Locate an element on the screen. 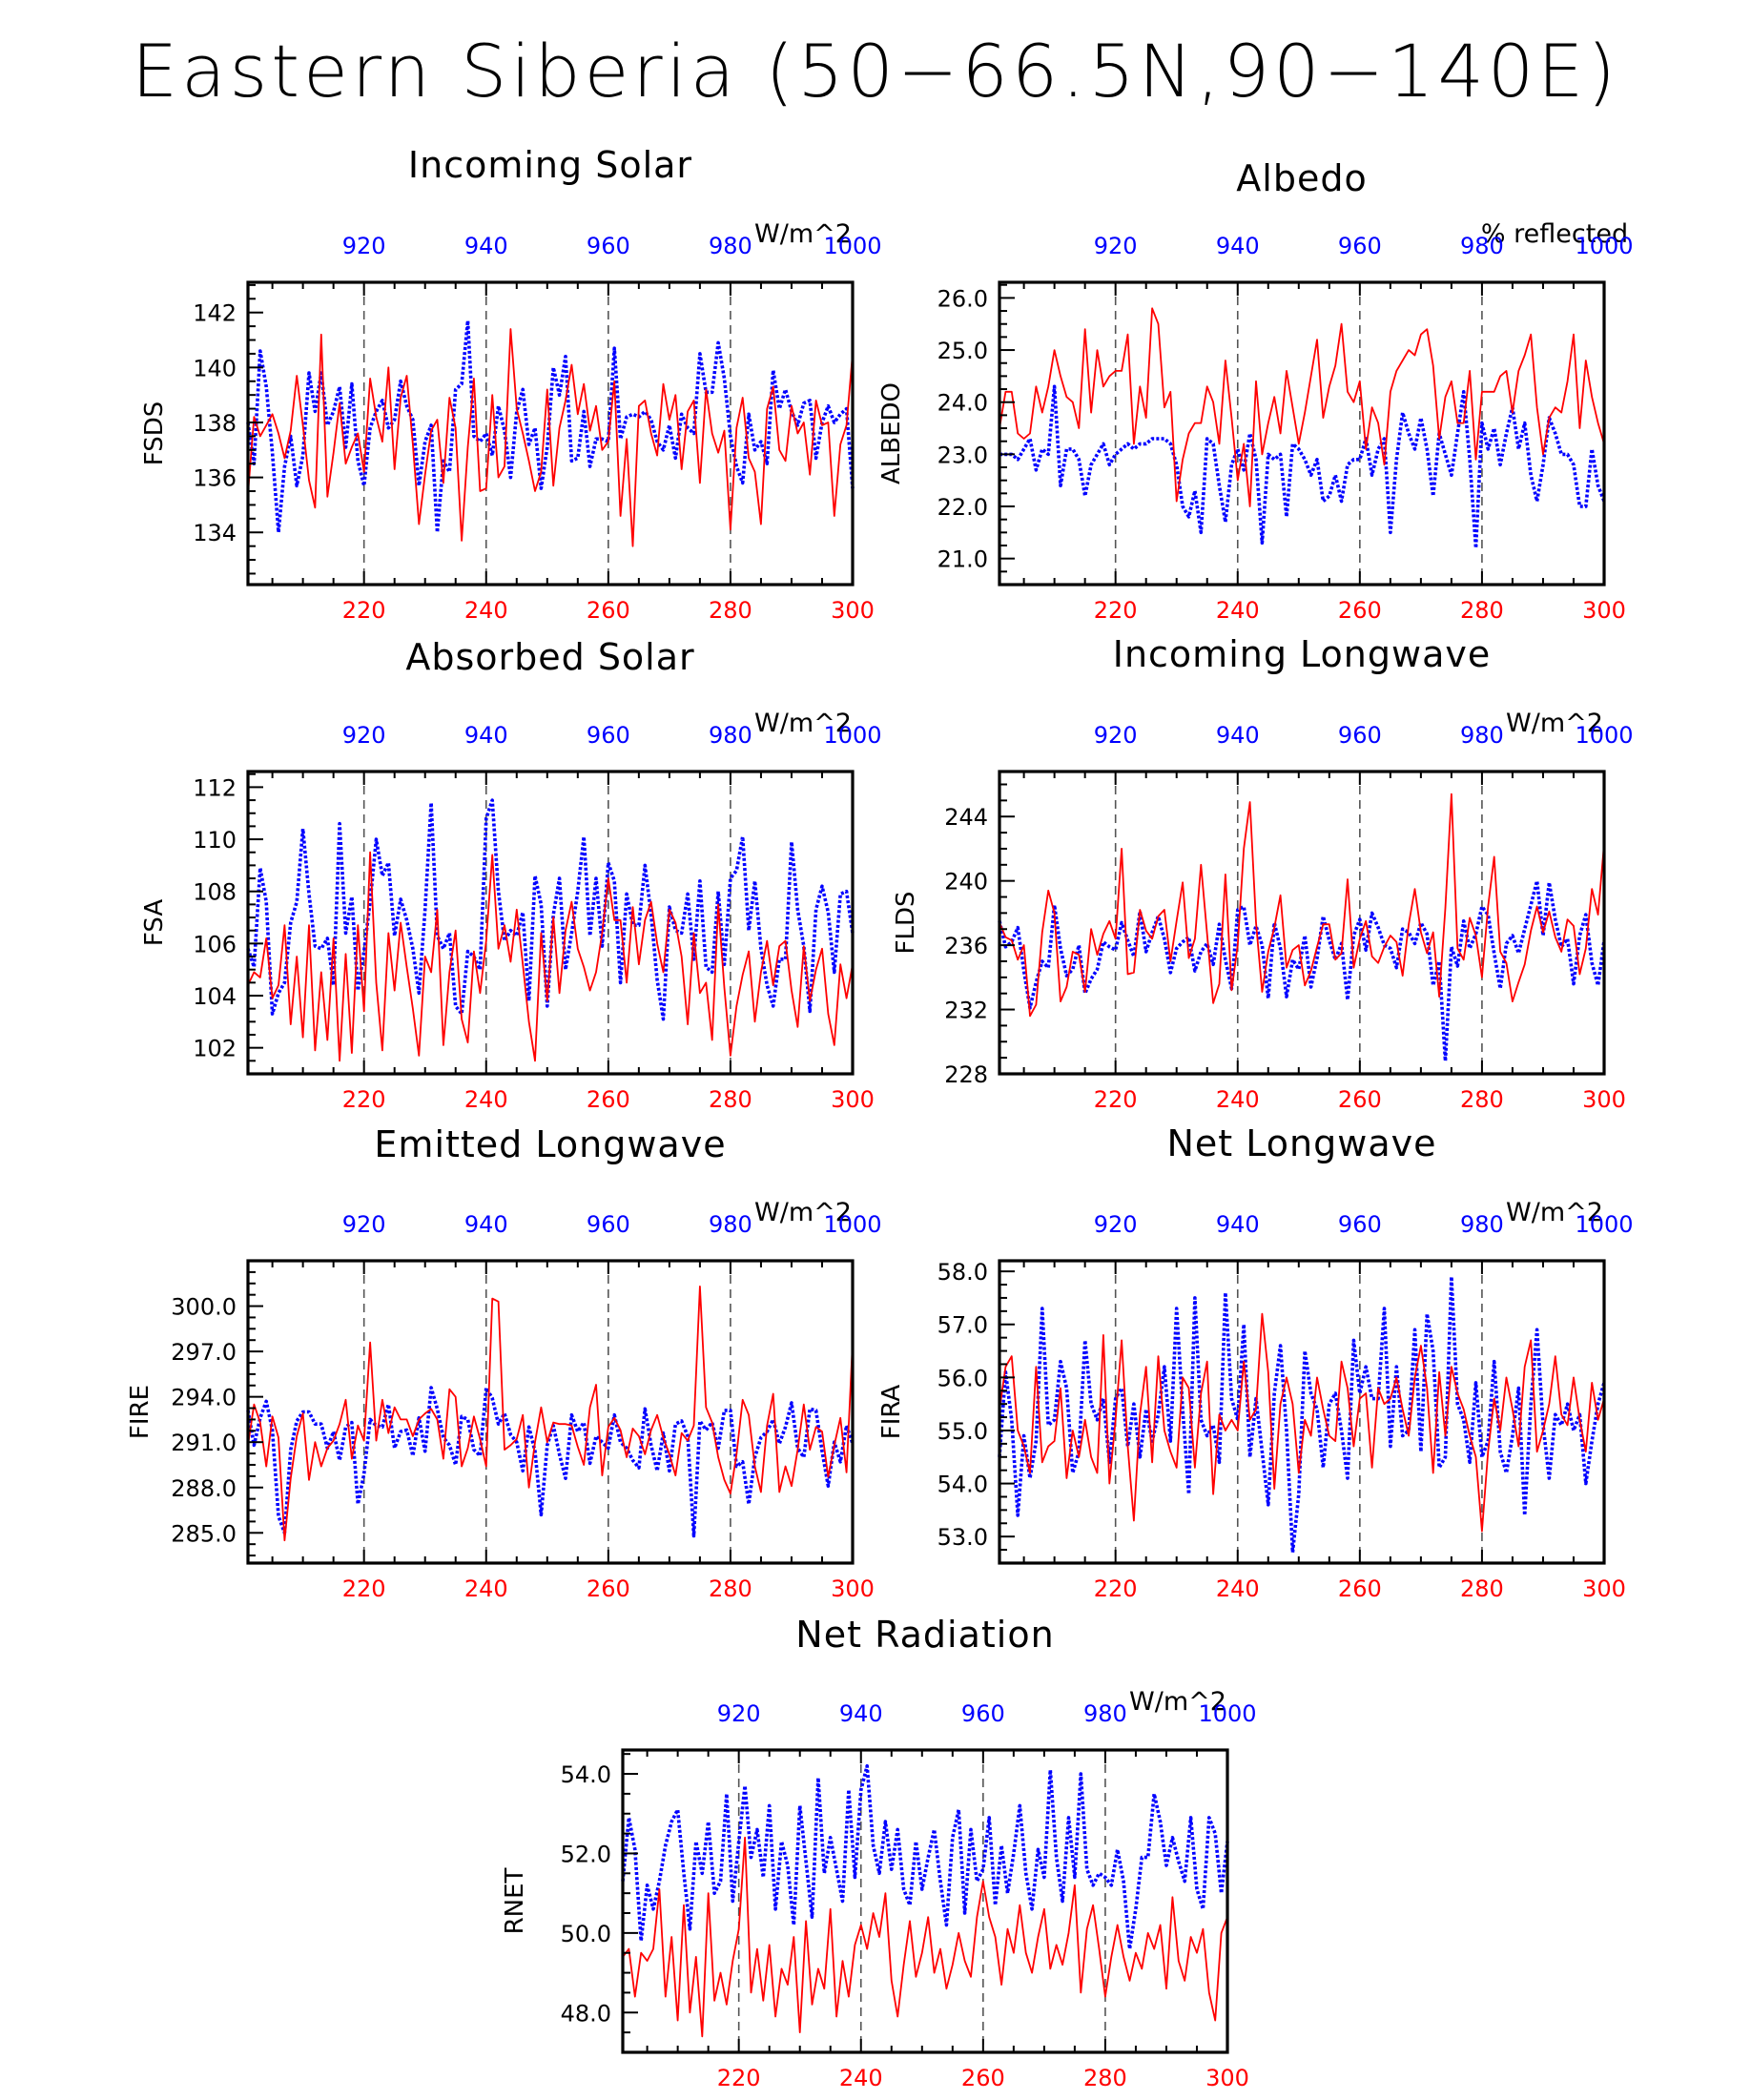 This screenshot has width=1751, height=2100. y-tick-label: 50.0 is located at coordinates (586, 1934).